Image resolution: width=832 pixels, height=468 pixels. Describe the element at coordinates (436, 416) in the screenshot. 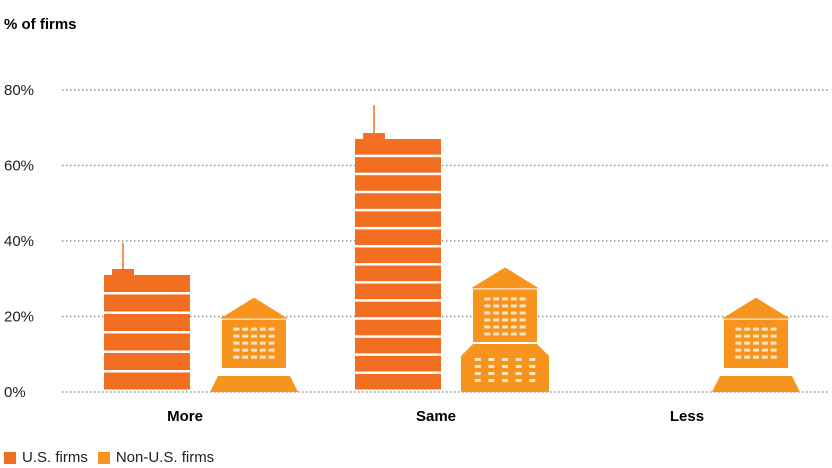

I see `x-tick-label: Same` at that location.